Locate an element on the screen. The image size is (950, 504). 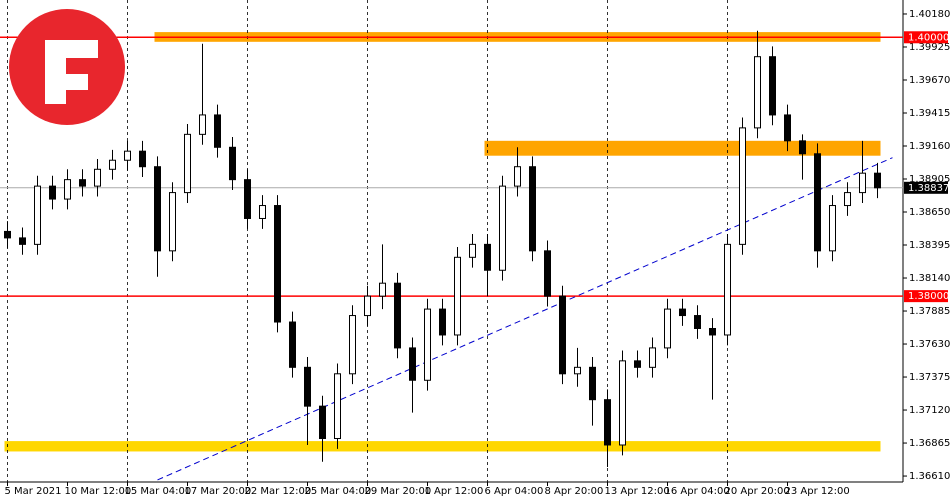
current-price-label: 1.38837 is located at coordinates (928, 188).